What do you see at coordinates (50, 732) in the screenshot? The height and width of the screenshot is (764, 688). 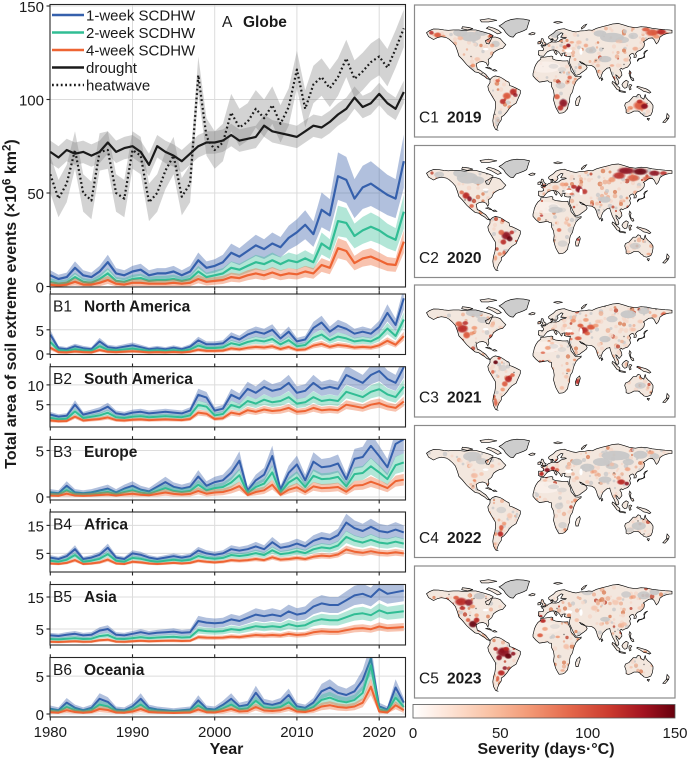 I see `svg-text: 1980` at bounding box center [50, 732].